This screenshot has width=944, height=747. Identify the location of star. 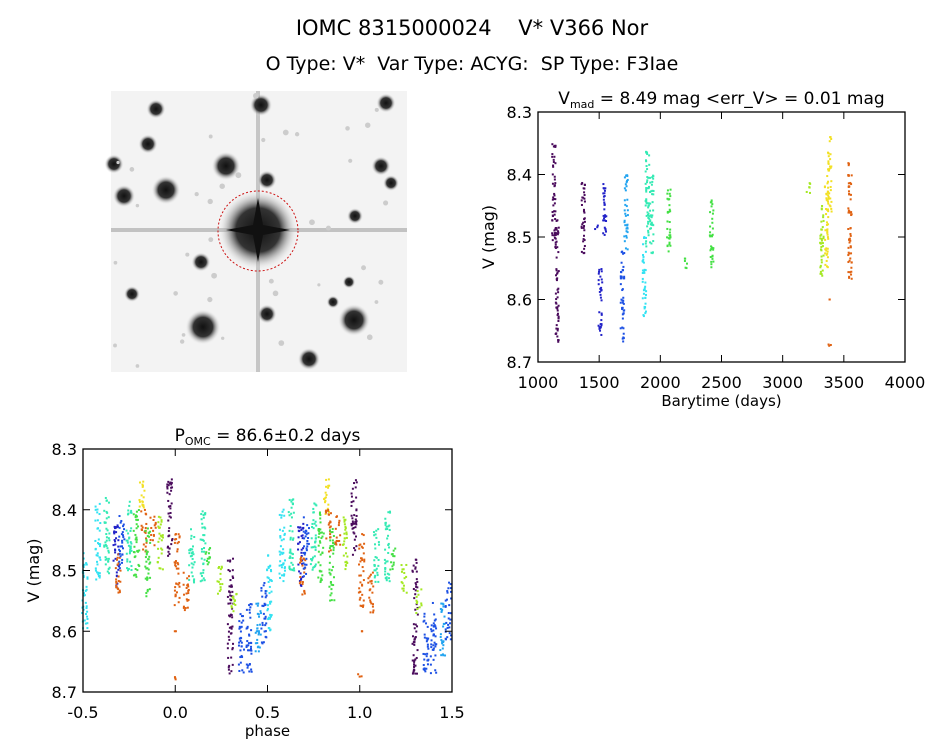
(201, 262).